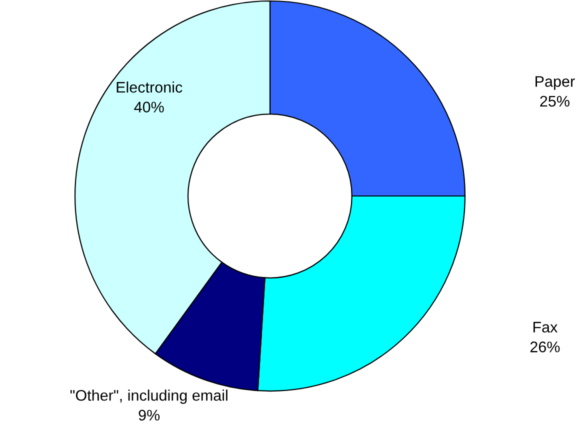  I want to click on slice-label: "Other", including email, so click(149, 397).